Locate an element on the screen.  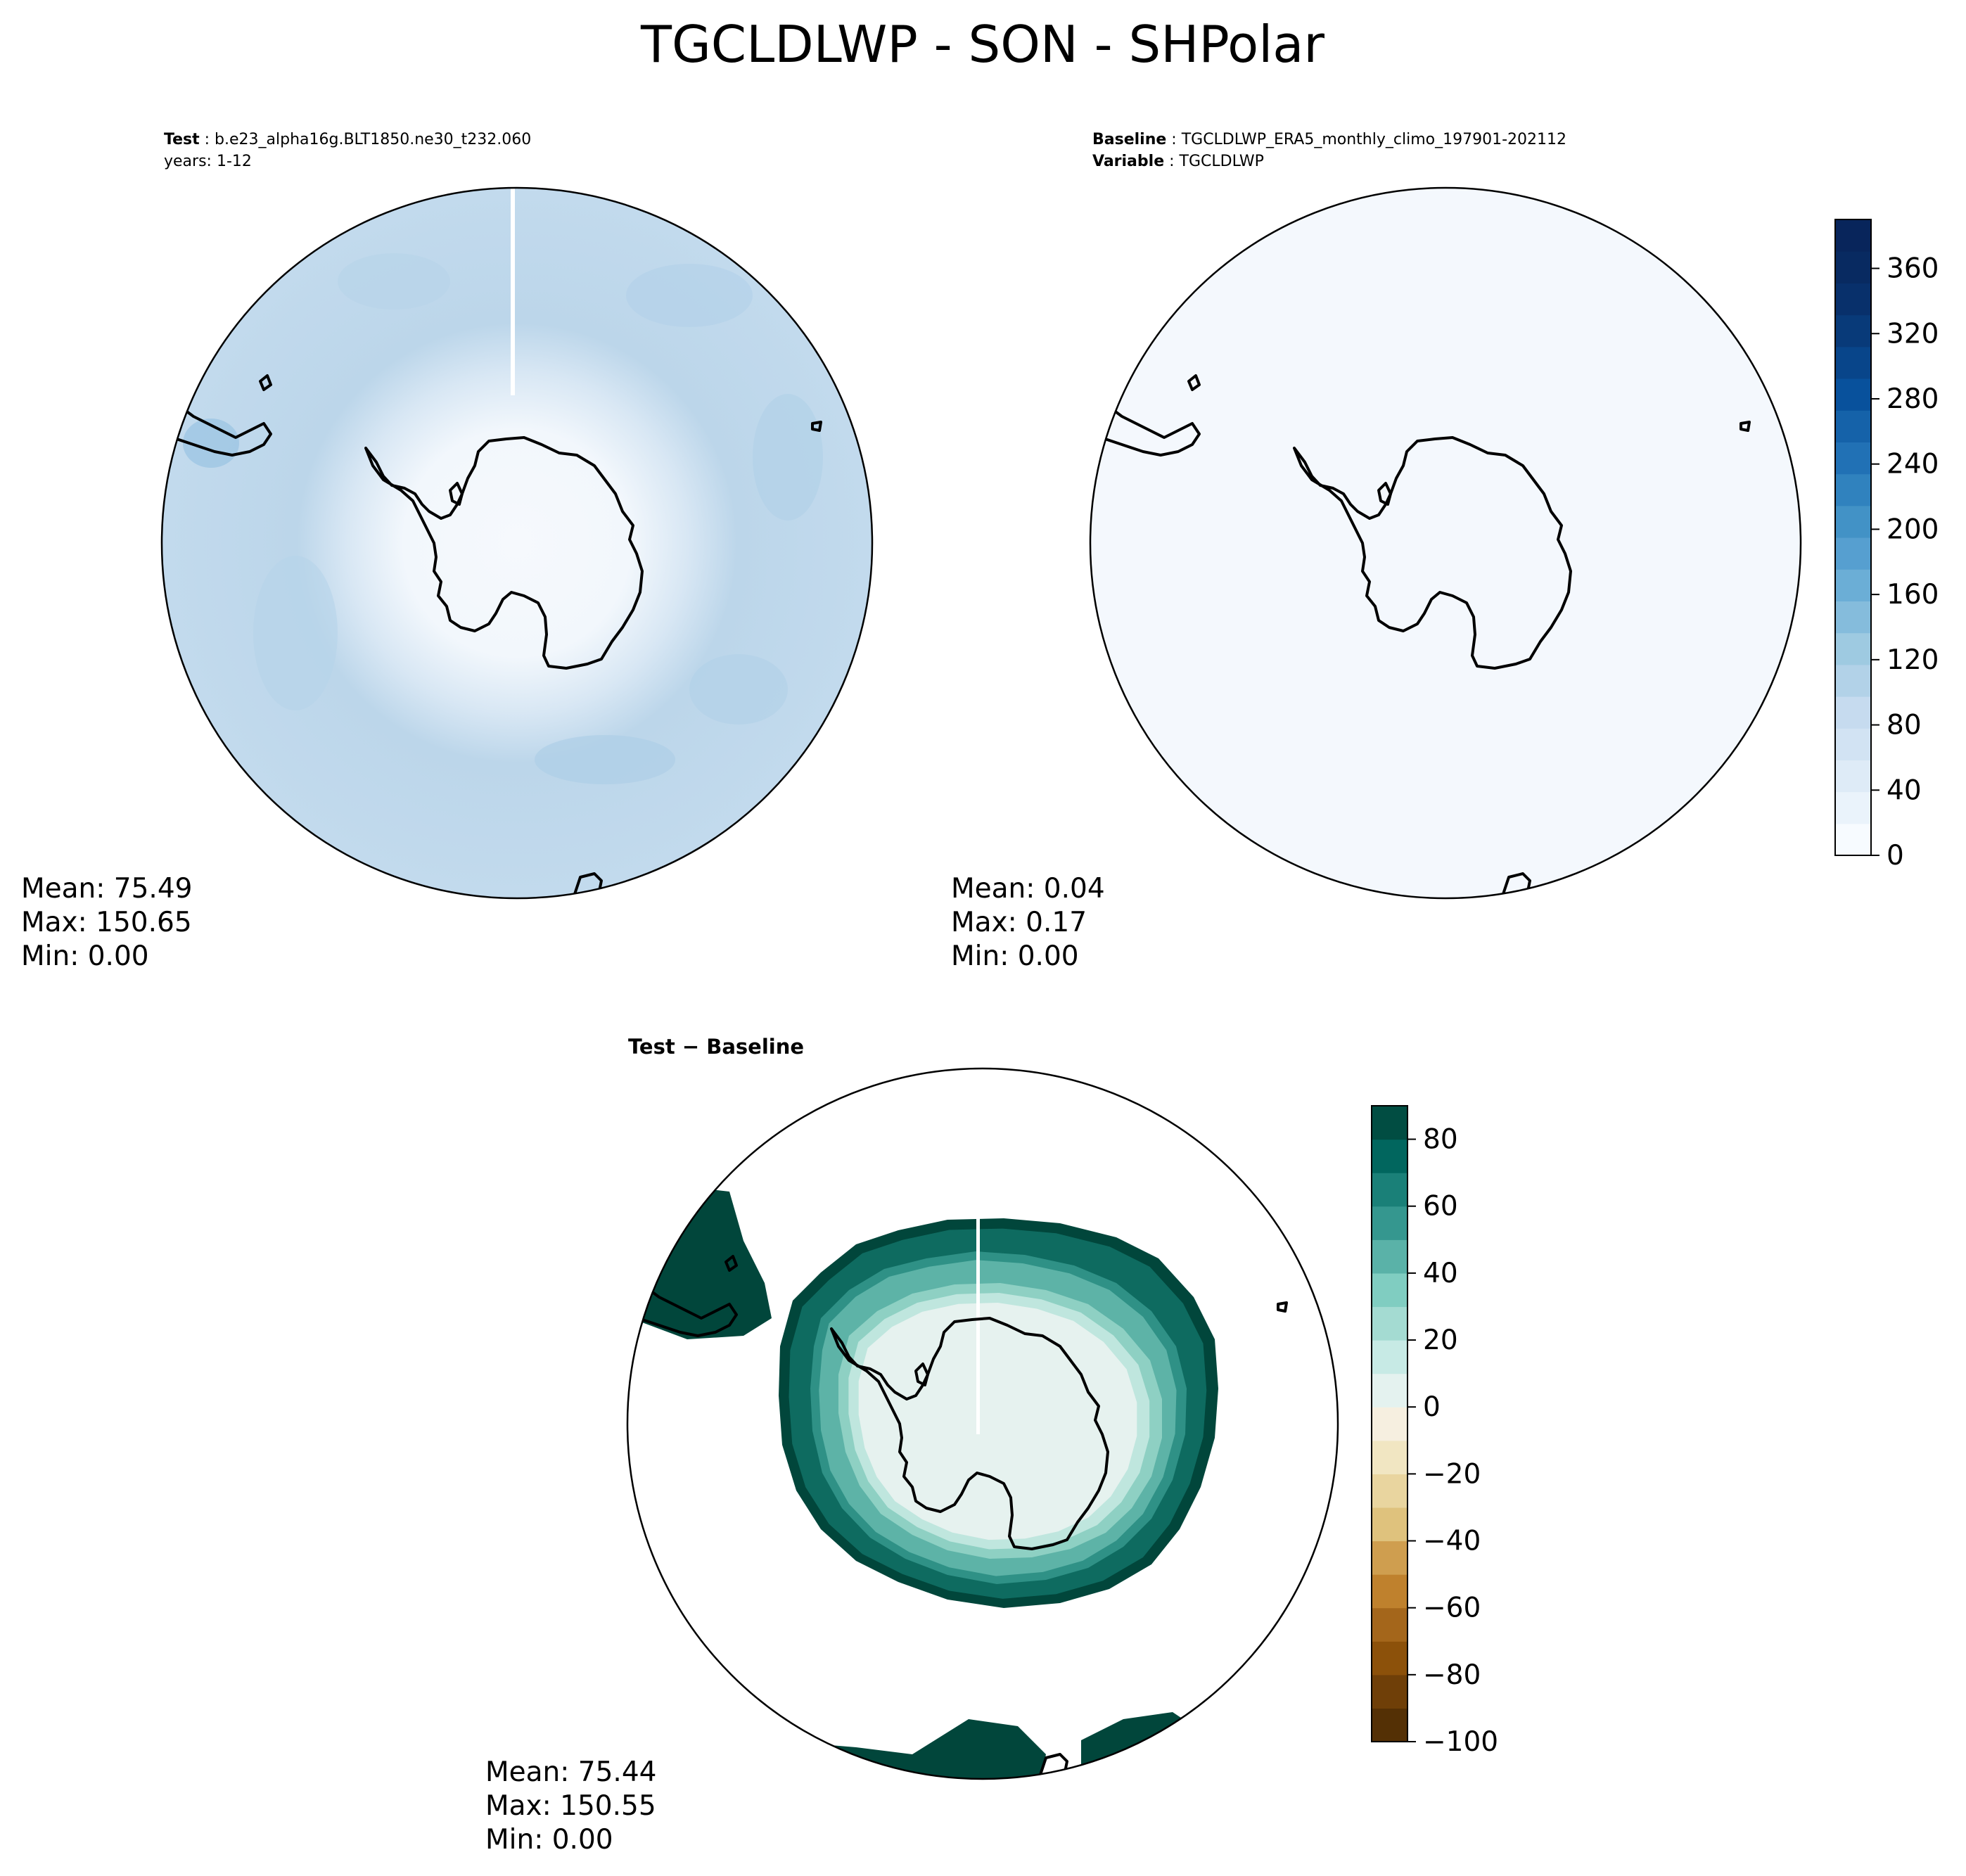
test-max: Max: 150.65 is located at coordinates (106, 922).